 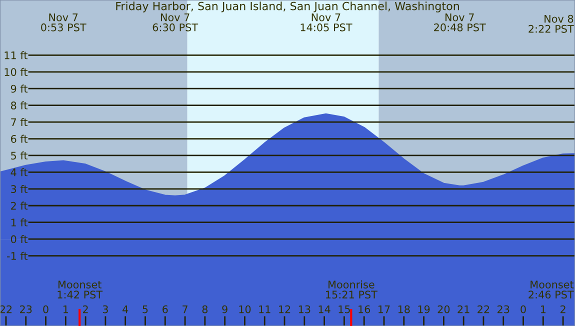 I want to click on x-tick-label: 14, so click(x=324, y=309).